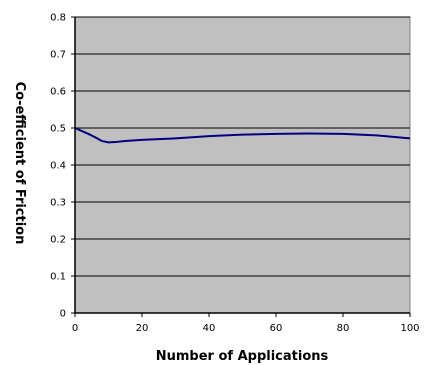 The height and width of the screenshot is (365, 425). Describe the element at coordinates (63, 314) in the screenshot. I see `y-tick-label-0: 0` at that location.